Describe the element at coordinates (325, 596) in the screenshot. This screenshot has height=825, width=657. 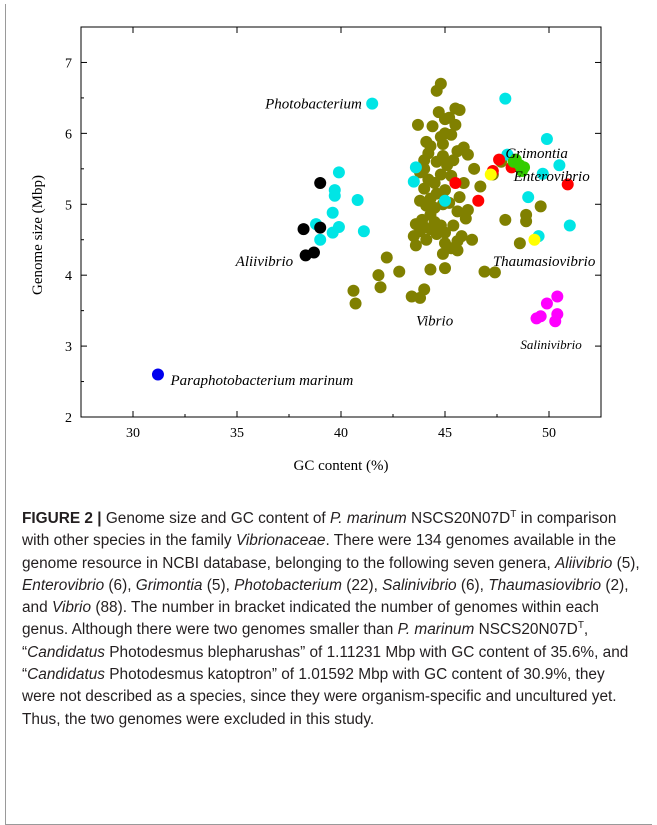
I see `caption-text: (2), and` at that location.